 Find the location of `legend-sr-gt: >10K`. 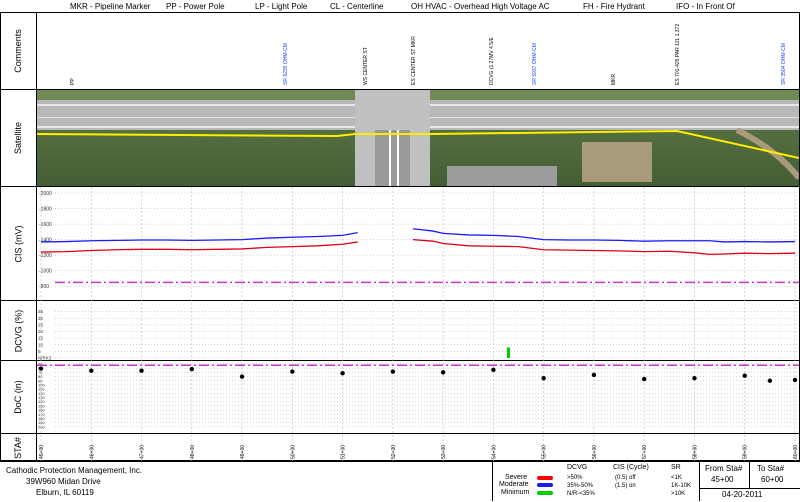

legend-sr-gt: >10K is located at coordinates (678, 494).